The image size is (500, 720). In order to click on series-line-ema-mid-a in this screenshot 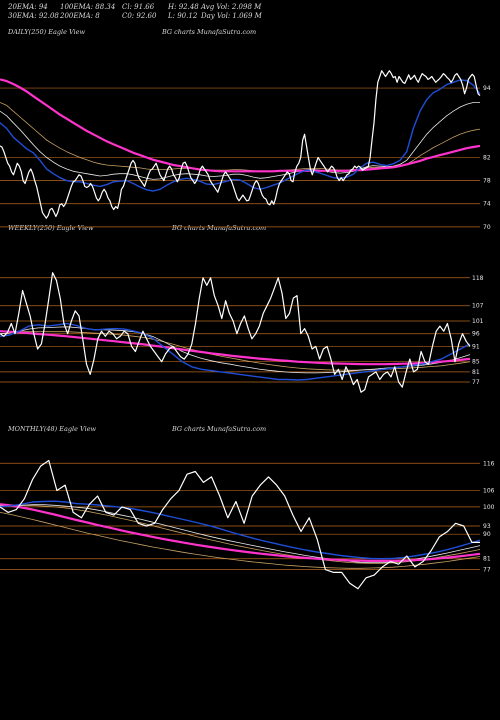, I will do `click(240, 141)`.